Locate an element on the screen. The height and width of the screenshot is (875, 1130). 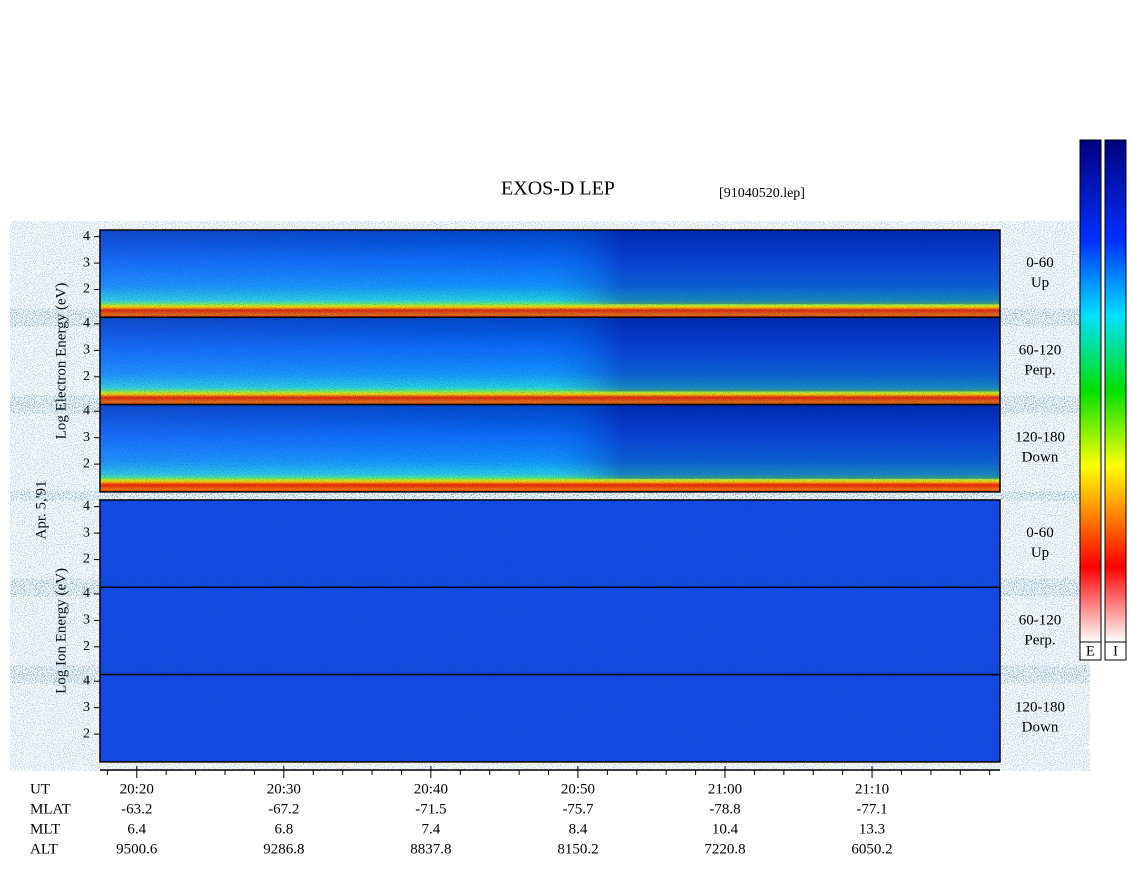
ephemeris-value: 9286.8 is located at coordinates (283, 849).